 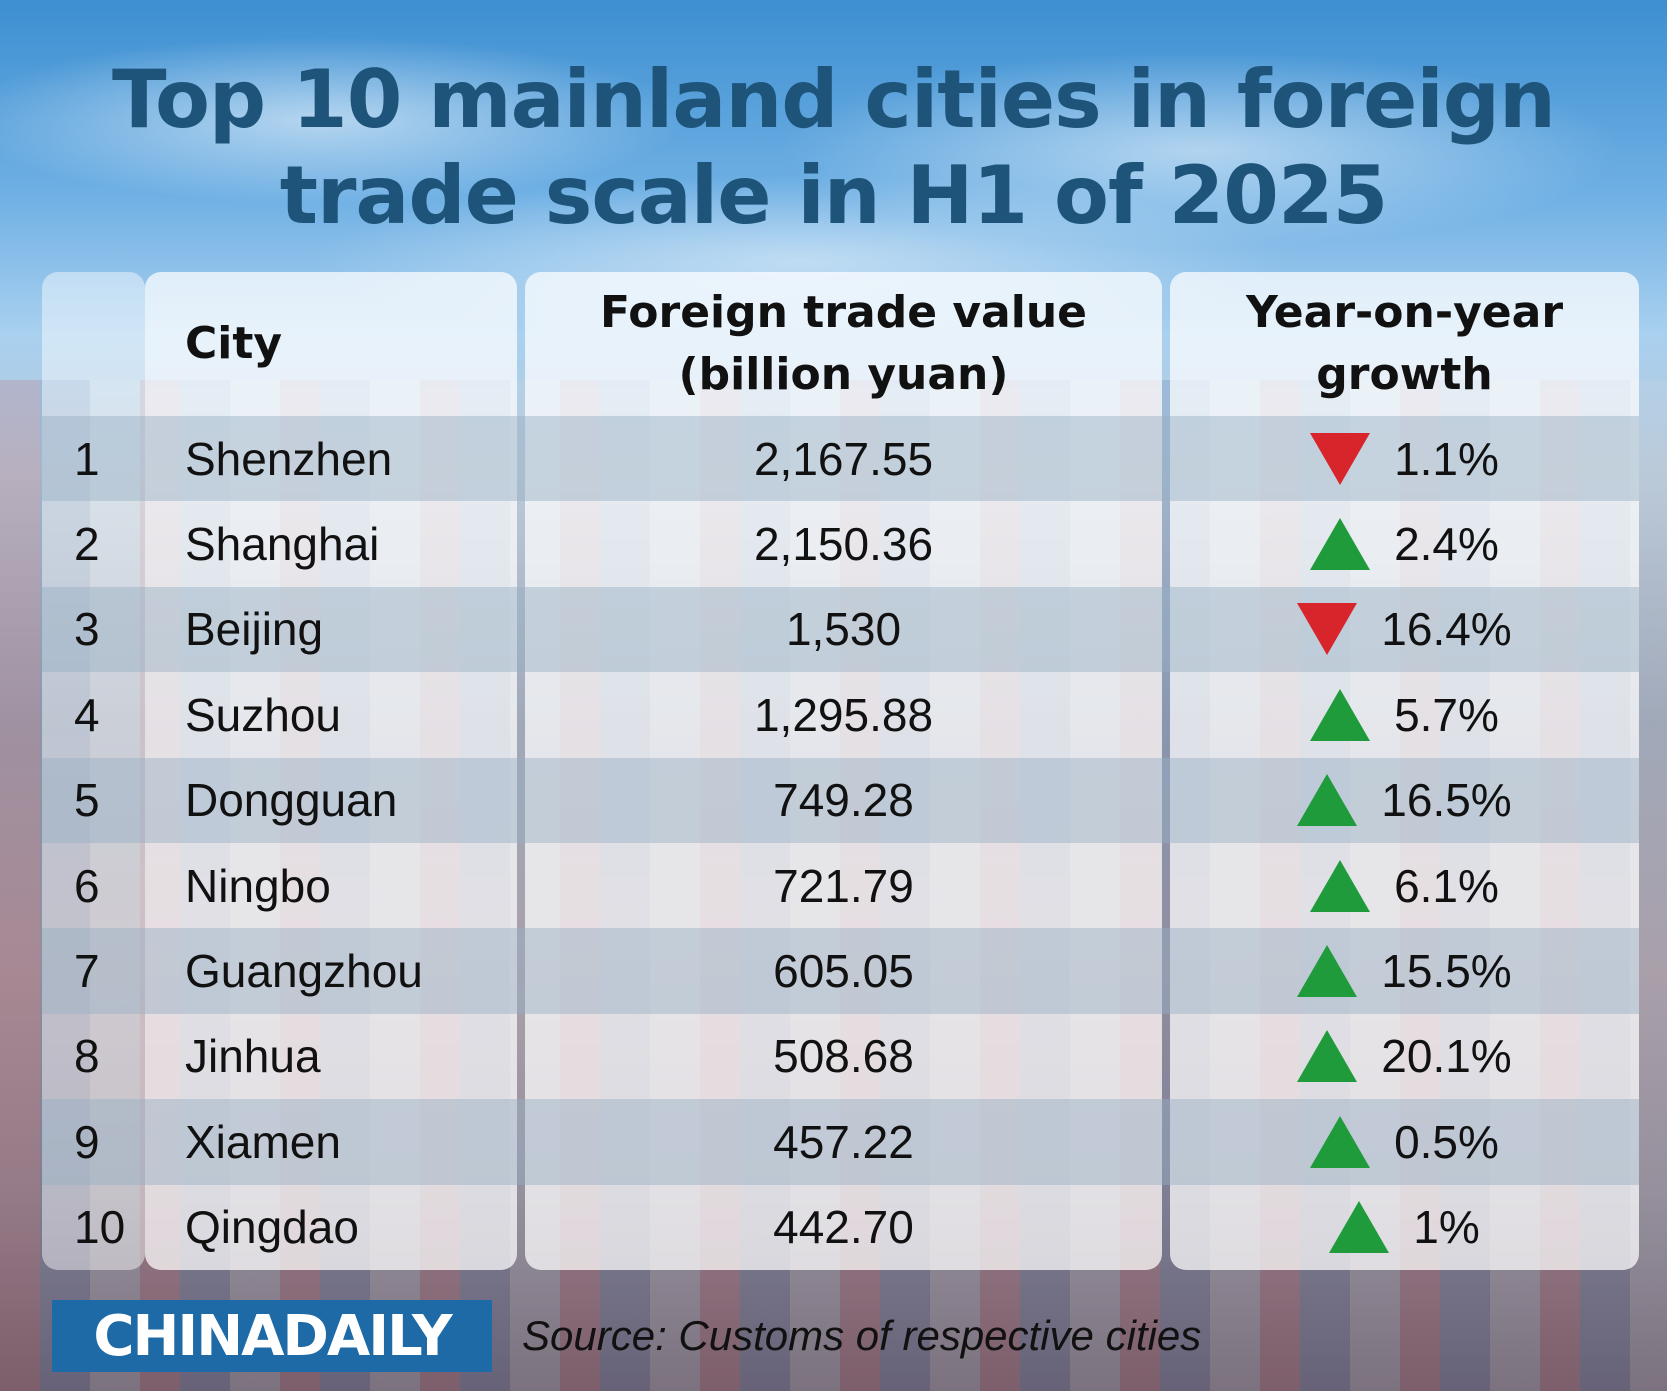 I want to click on header-growth: Year-on-year growth, so click(x=1404, y=343).